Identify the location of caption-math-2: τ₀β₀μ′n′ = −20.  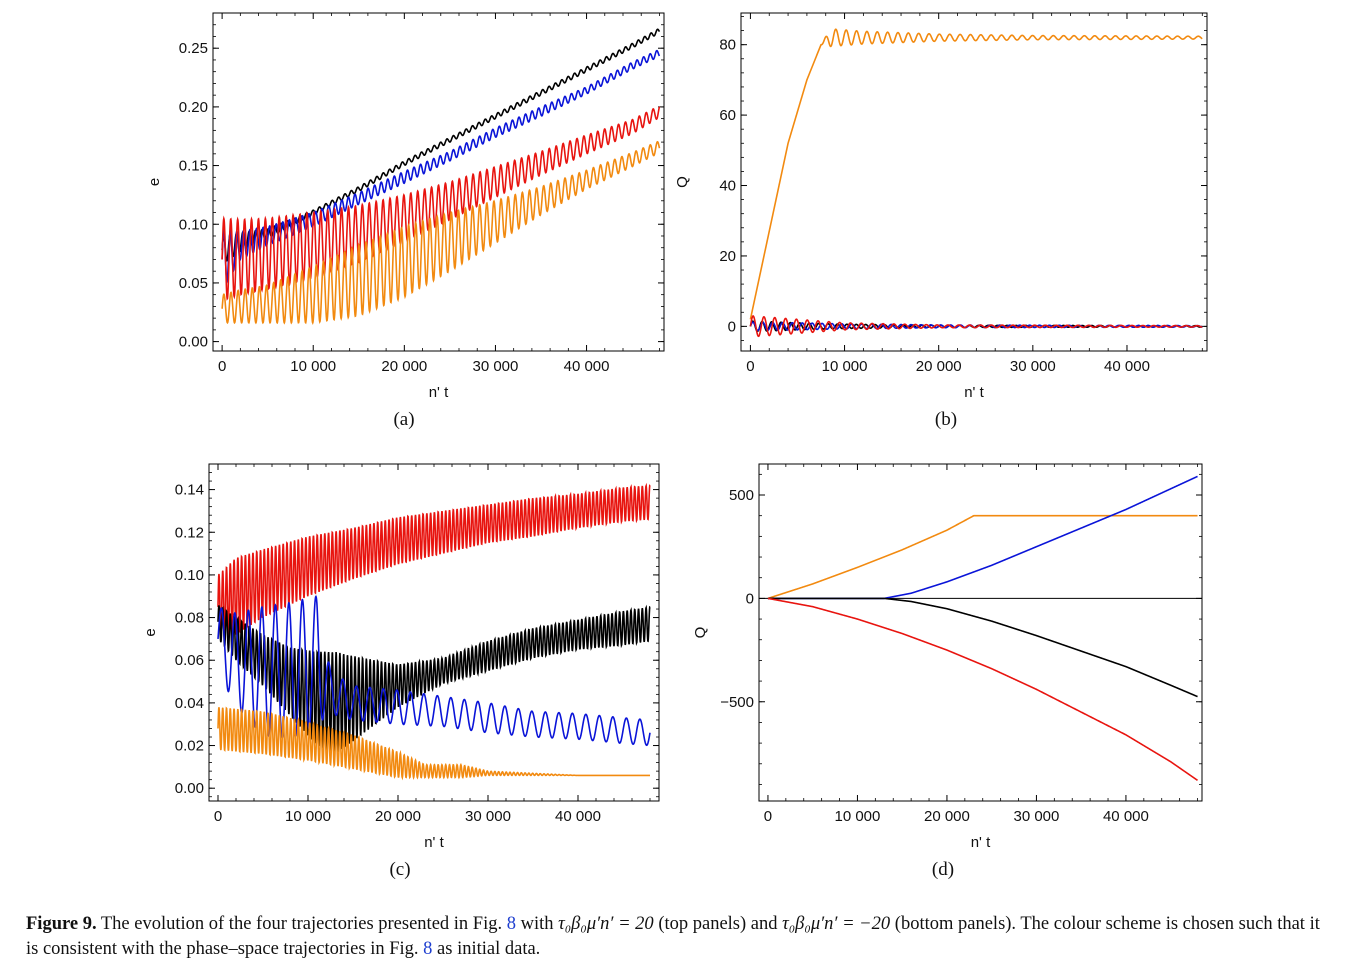
(836, 924).